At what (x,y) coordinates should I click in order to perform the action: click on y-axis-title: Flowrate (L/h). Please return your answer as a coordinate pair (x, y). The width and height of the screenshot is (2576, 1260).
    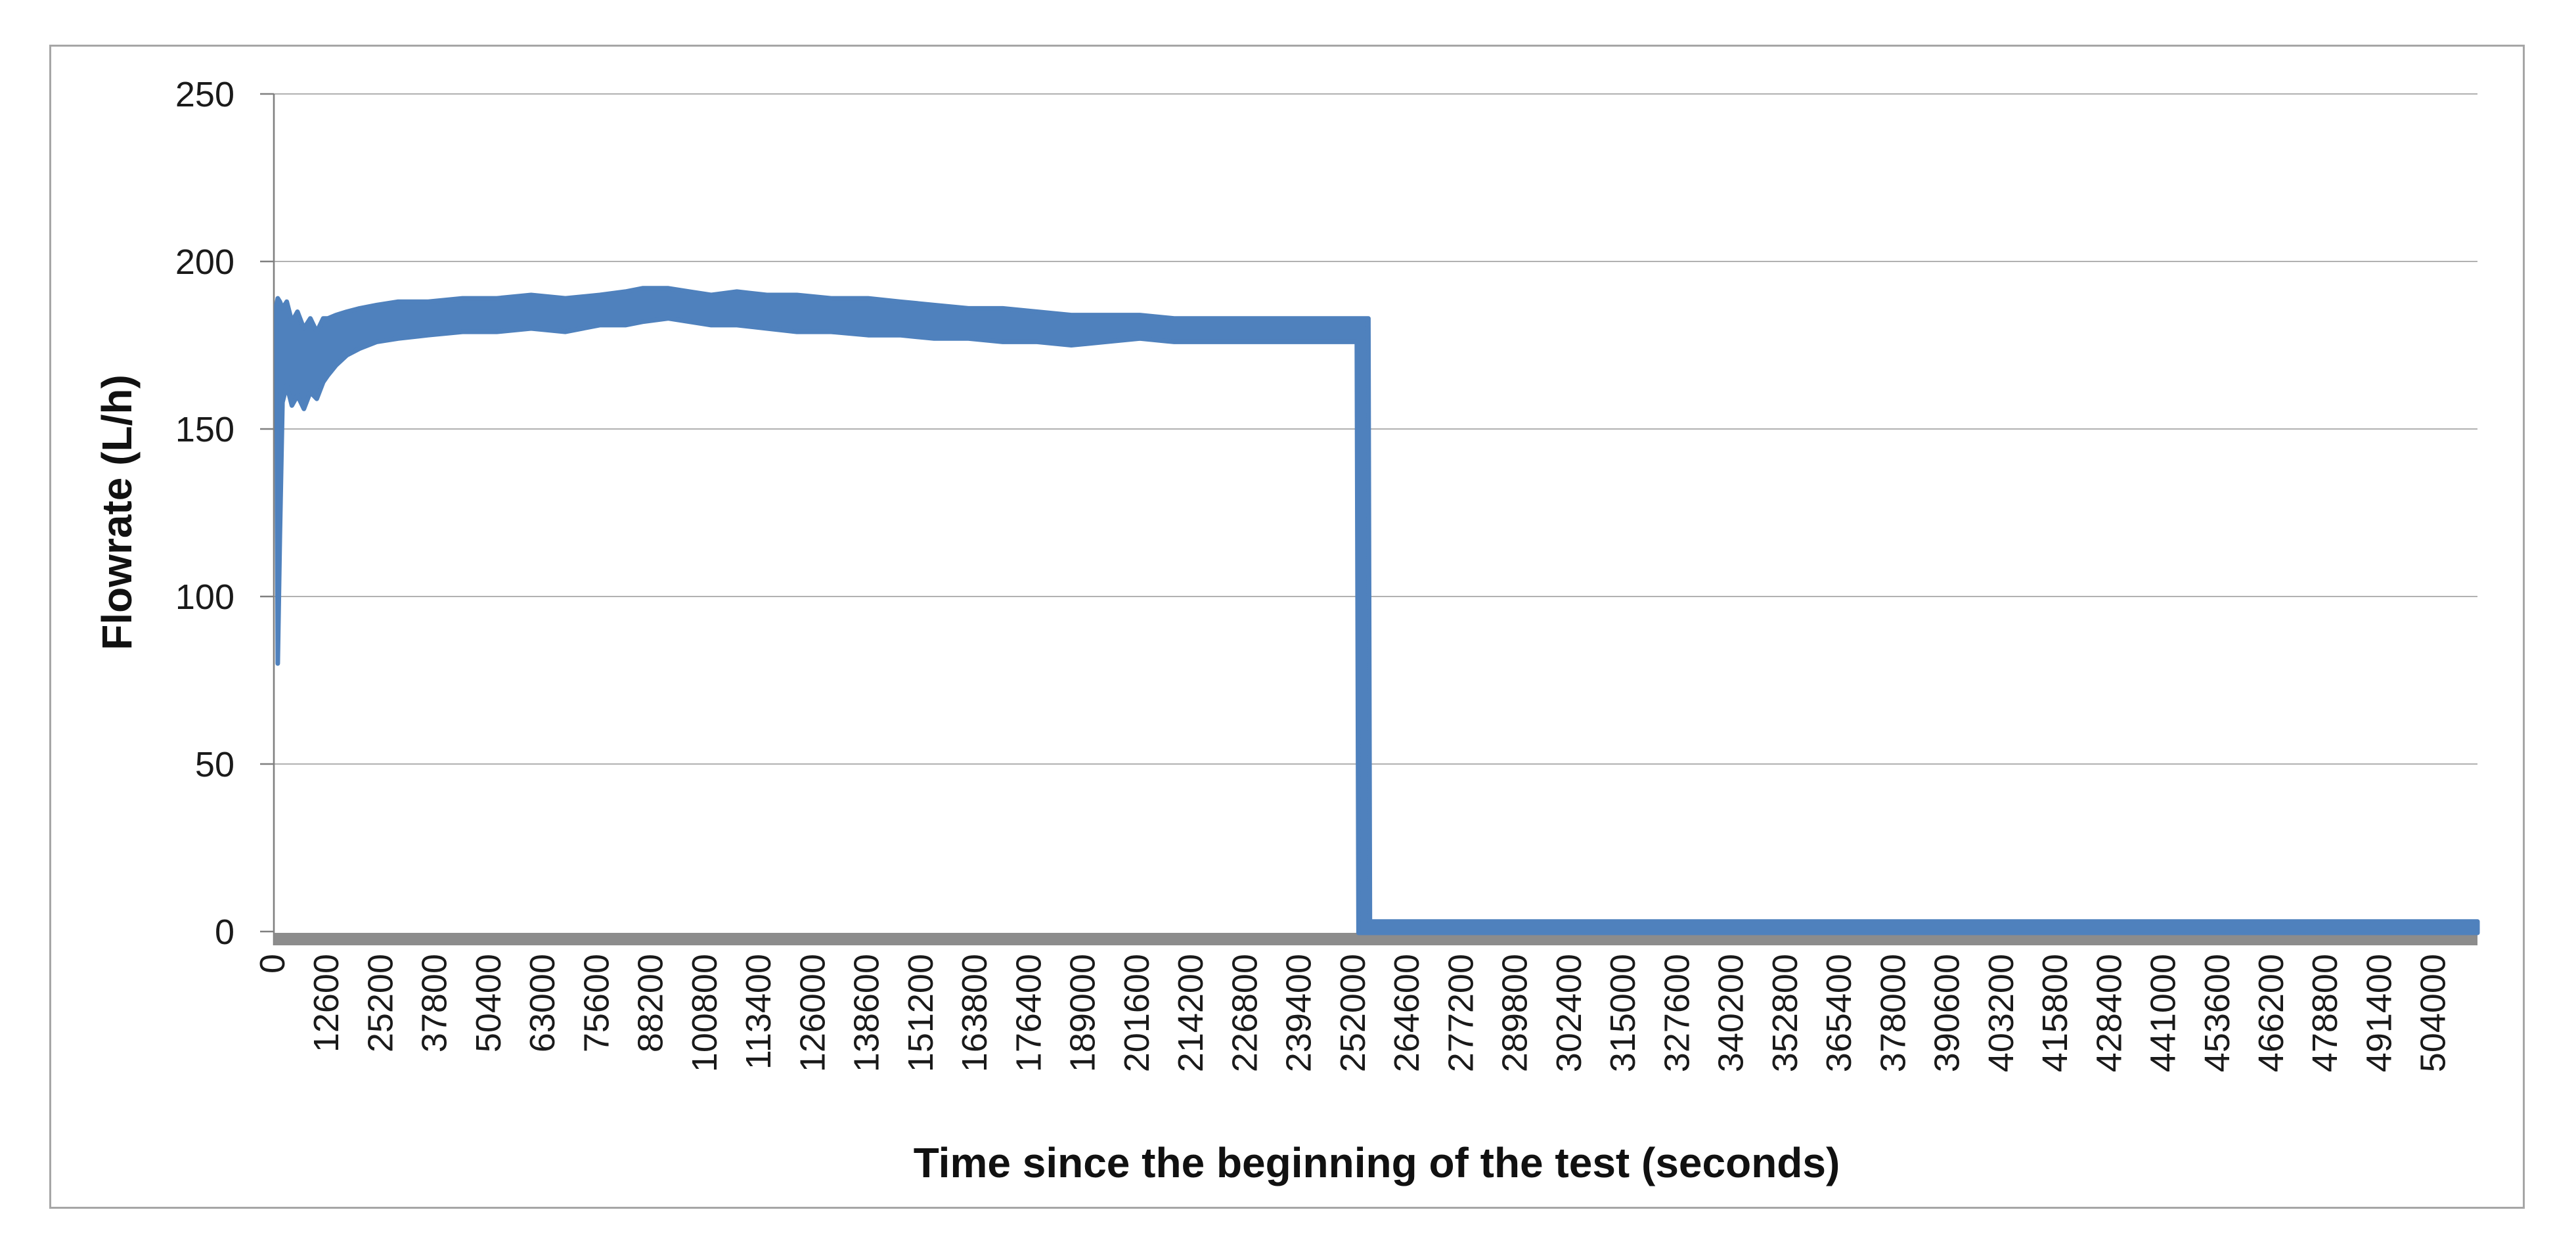
    Looking at the image, I should click on (117, 512).